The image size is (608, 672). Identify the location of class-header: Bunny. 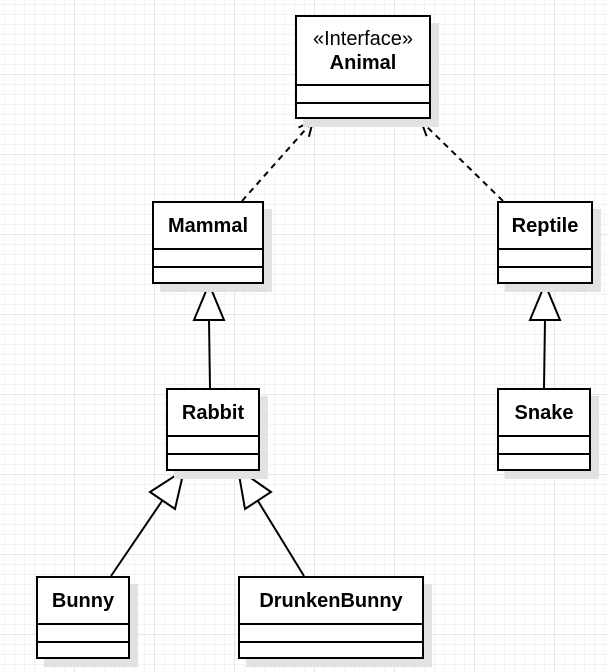
(83, 601).